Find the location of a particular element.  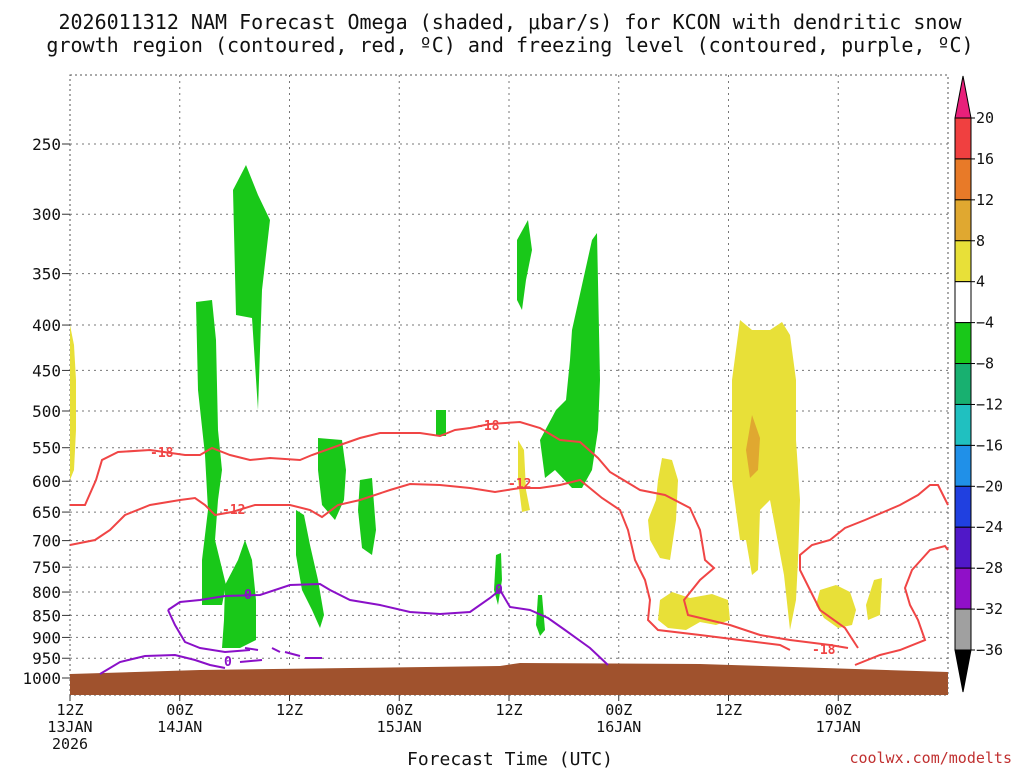

colorbar-label: −20 is located at coordinates (989, 486).